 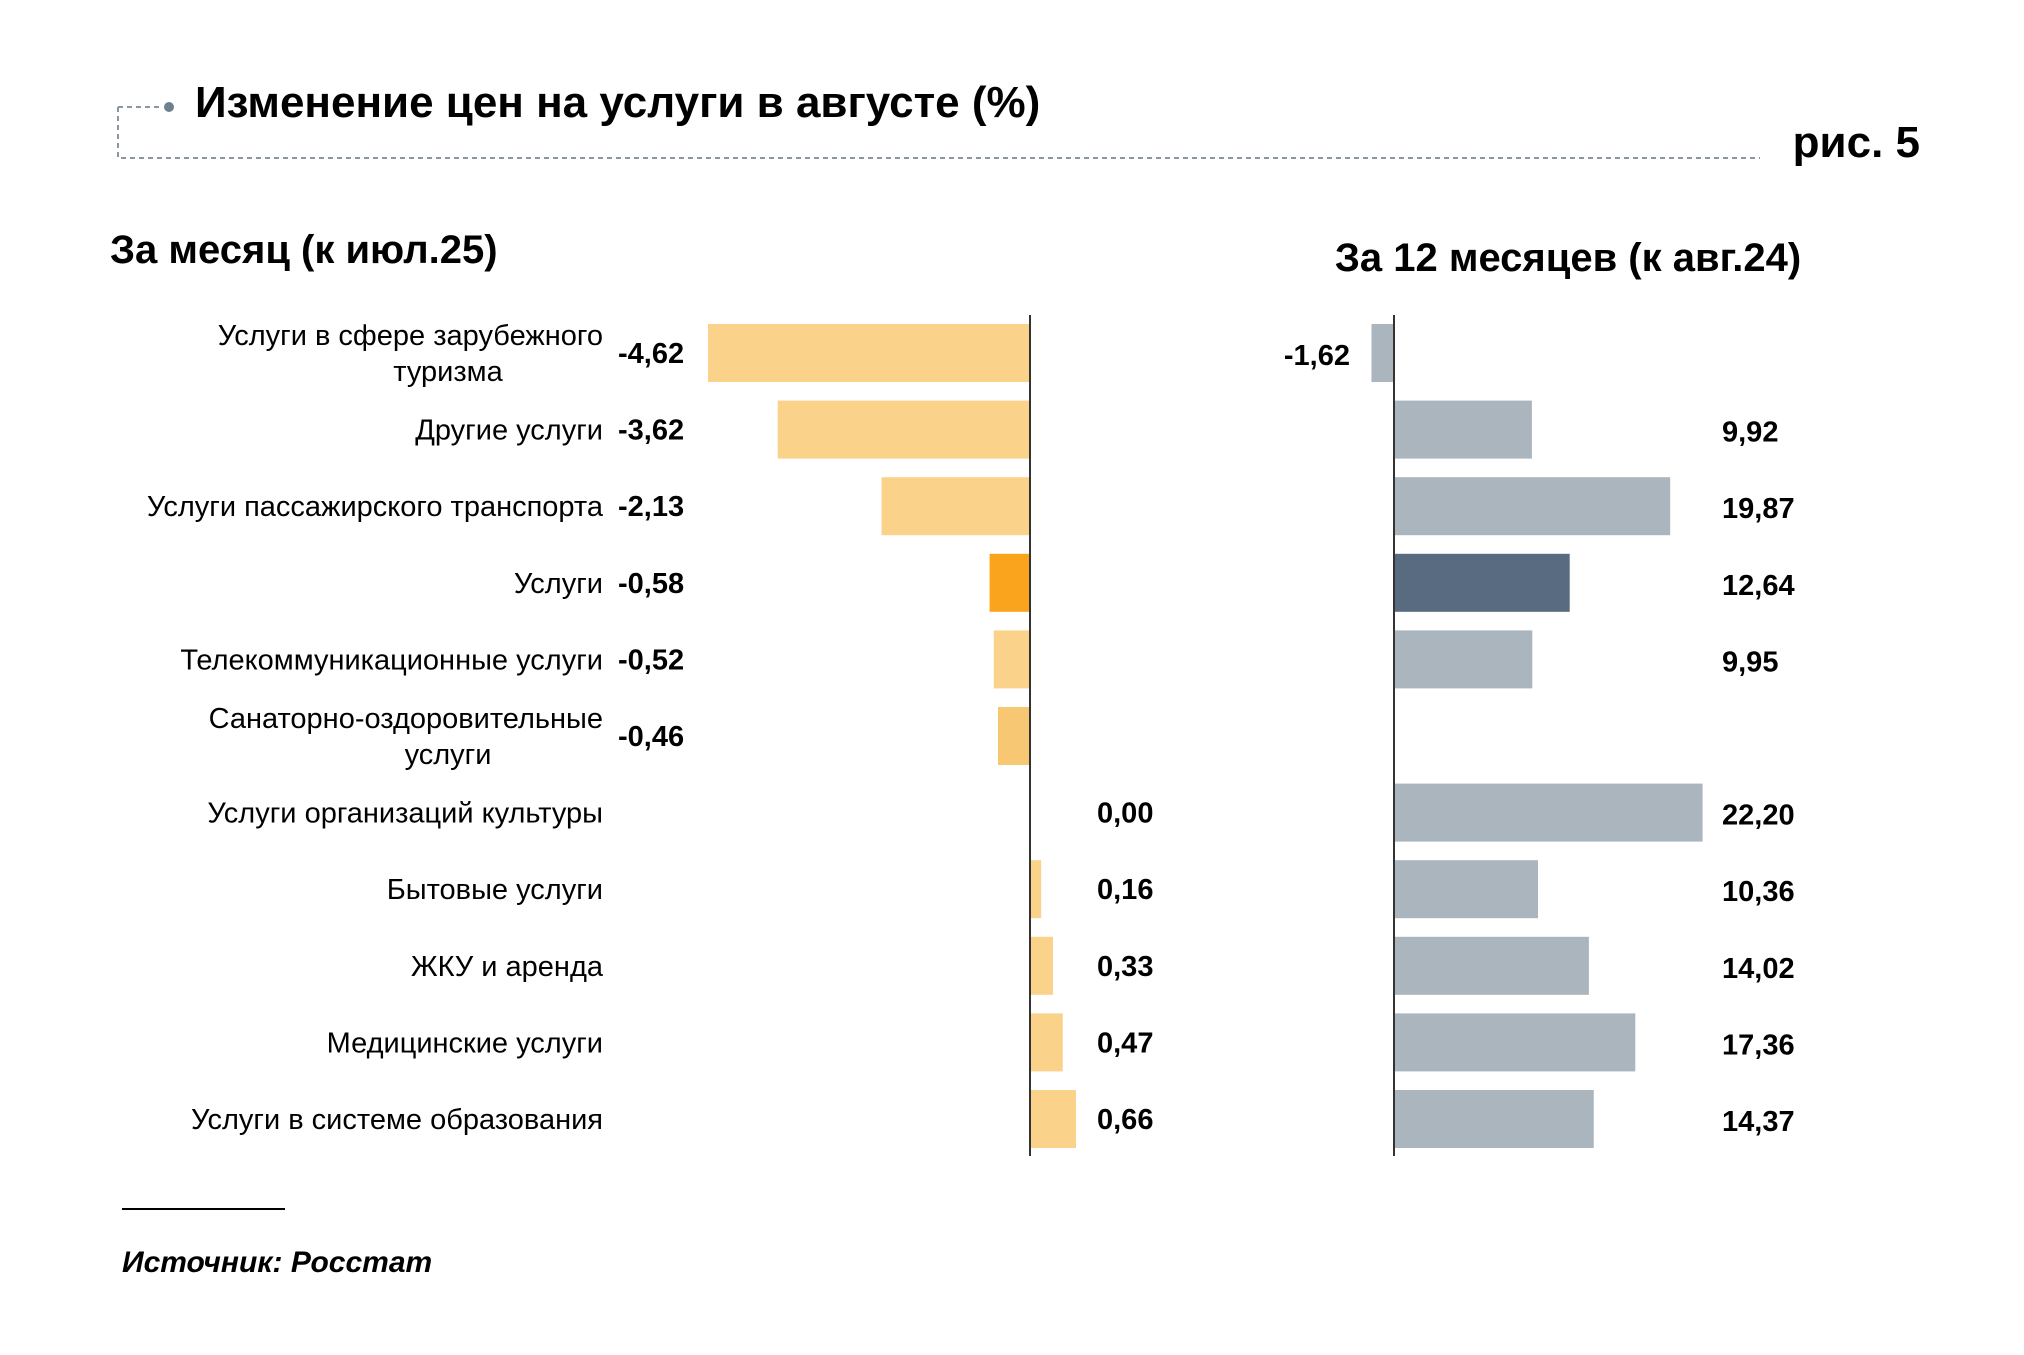 What do you see at coordinates (1125, 1120) in the screenshot?
I see `month-value-label: 0,66` at bounding box center [1125, 1120].